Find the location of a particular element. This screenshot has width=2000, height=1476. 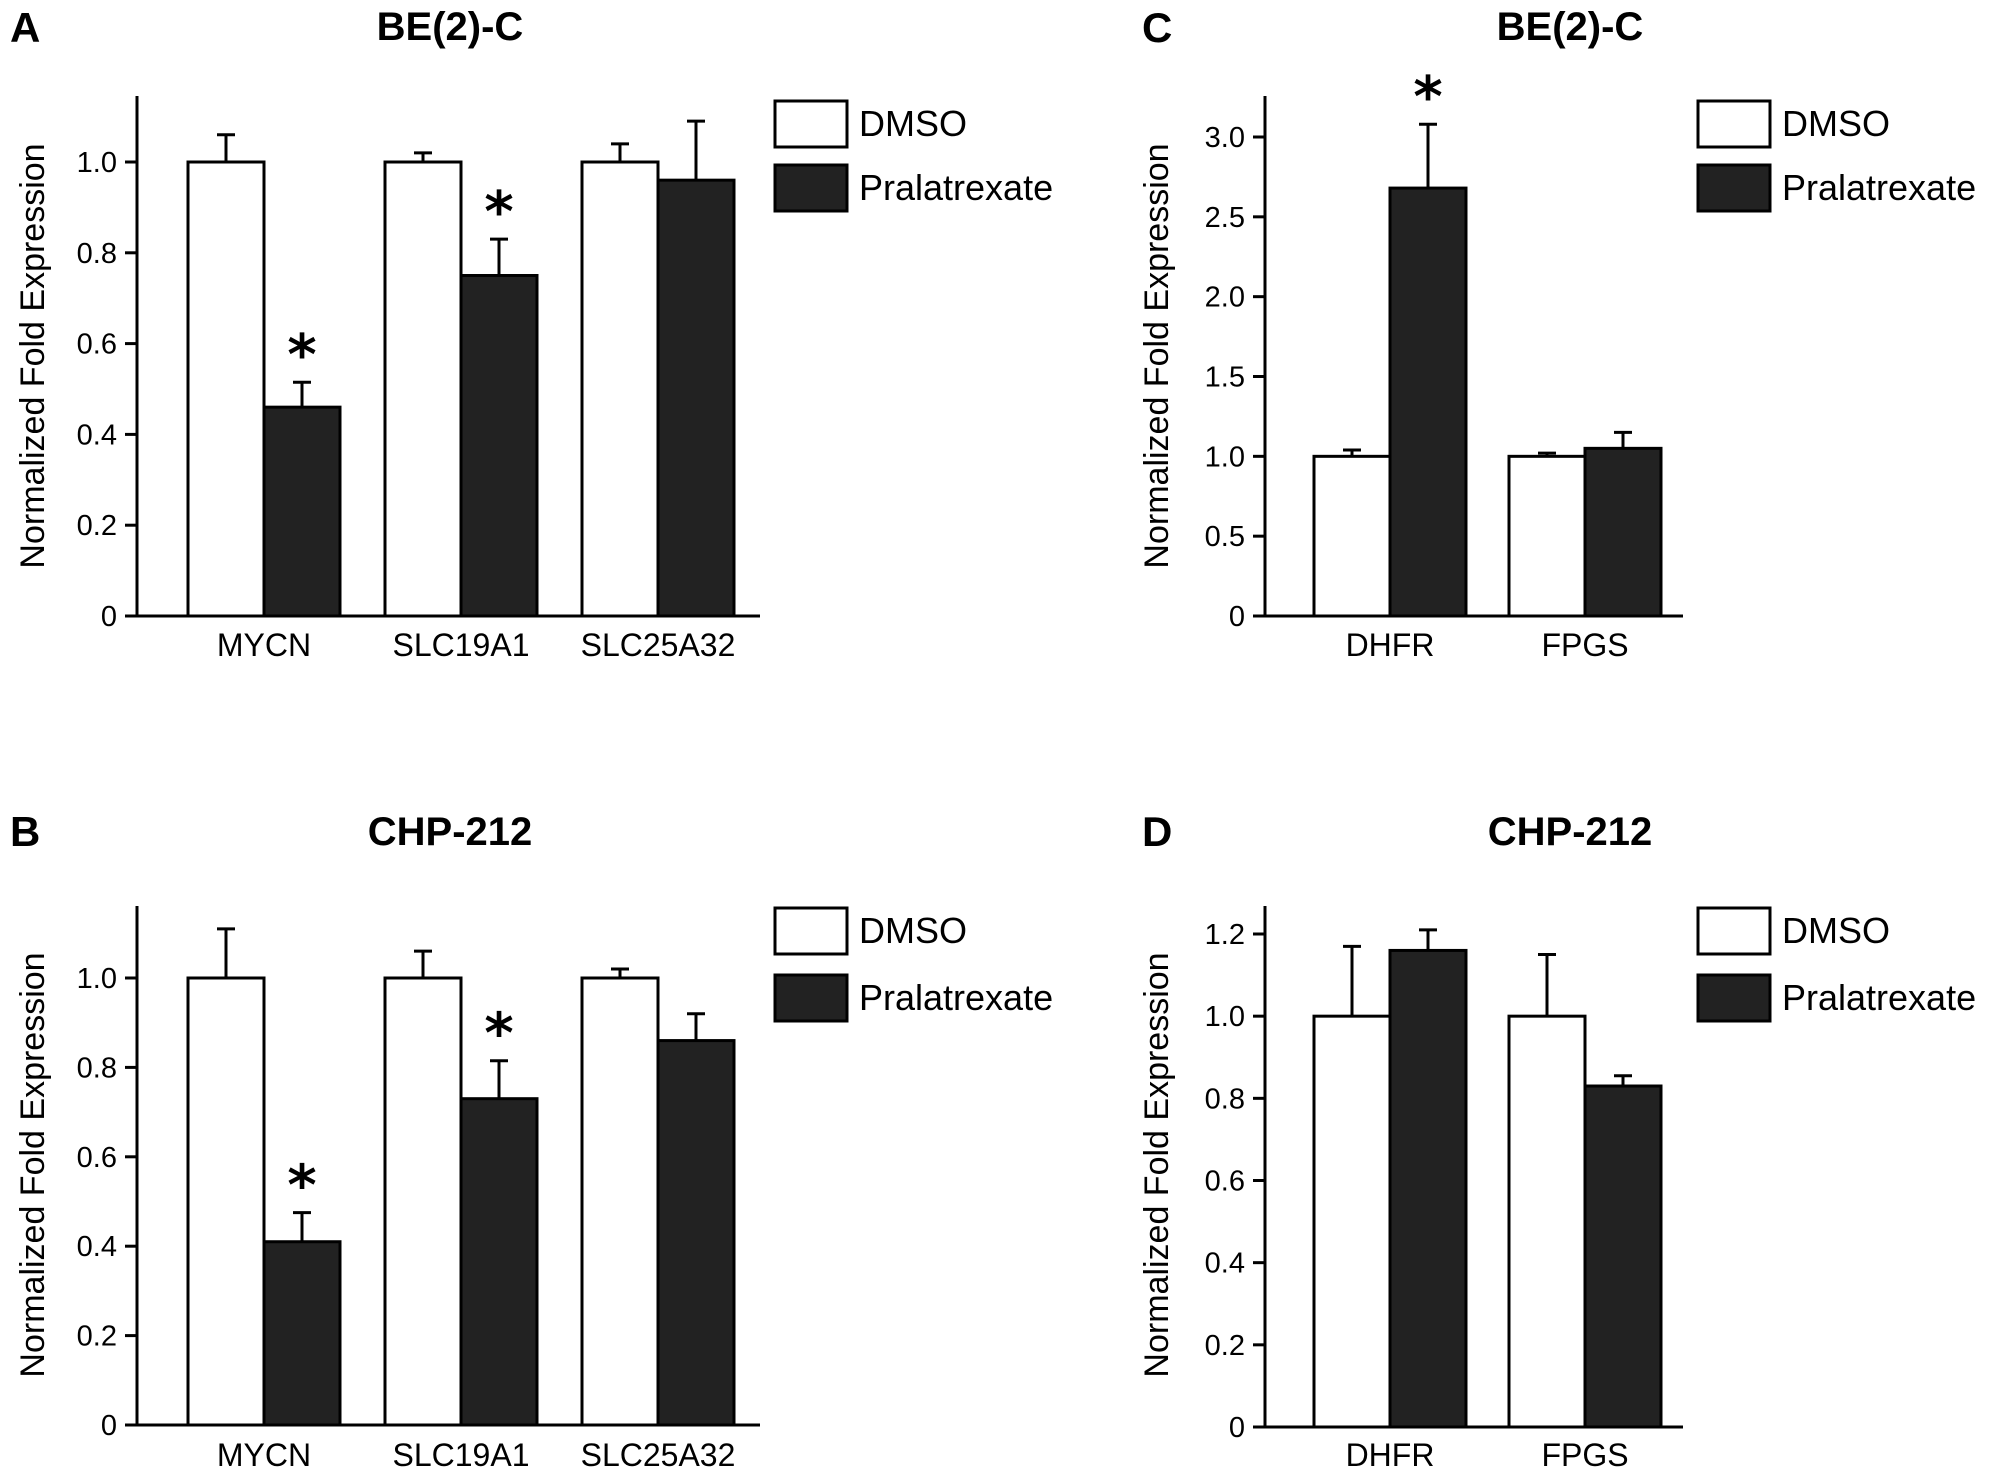

panel-letter: C is located at coordinates (1157, 27).